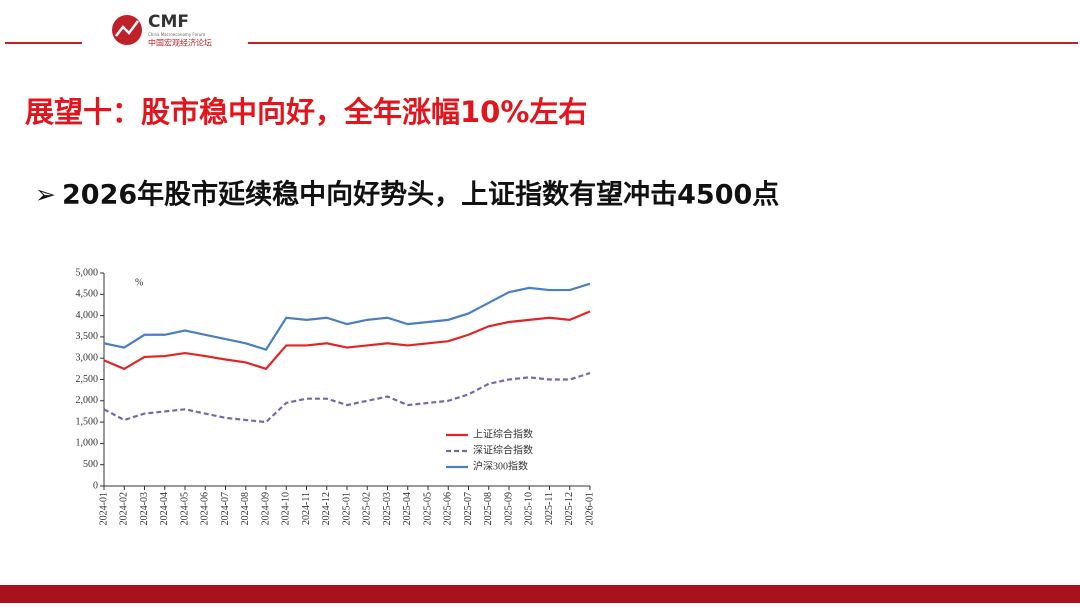 The image size is (1080, 607). I want to click on legend-label: 深证综合指数, so click(503, 449).